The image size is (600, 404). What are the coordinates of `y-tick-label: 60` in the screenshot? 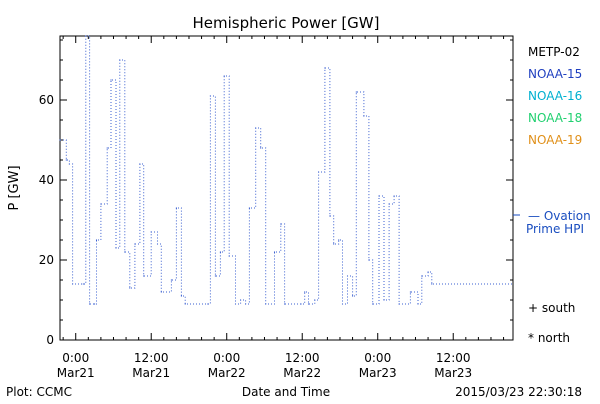 It's located at (46, 100).